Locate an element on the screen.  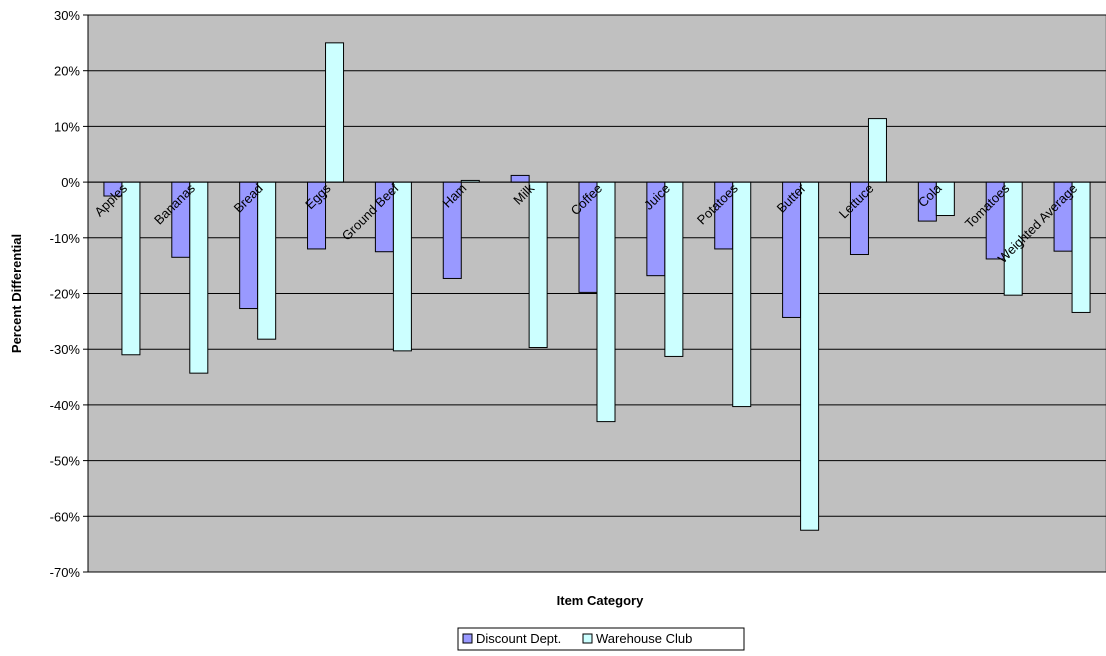
y-tick-label: 30% is located at coordinates (67, 15).